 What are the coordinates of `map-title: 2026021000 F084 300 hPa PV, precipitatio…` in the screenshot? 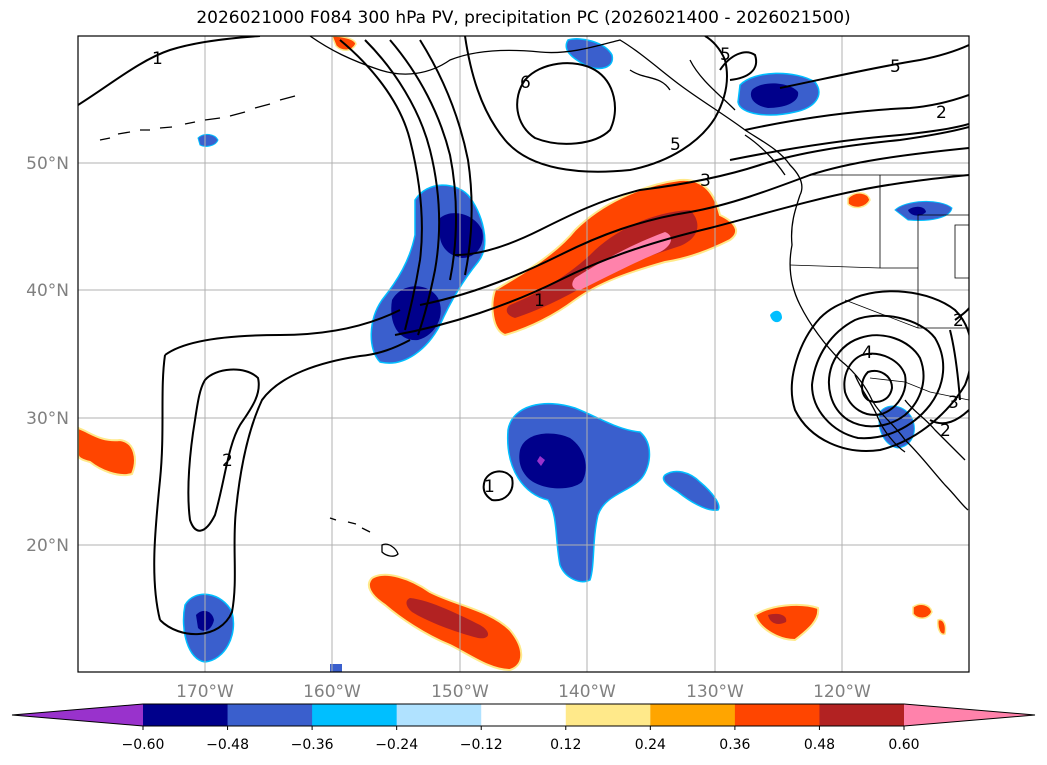 It's located at (523, 18).